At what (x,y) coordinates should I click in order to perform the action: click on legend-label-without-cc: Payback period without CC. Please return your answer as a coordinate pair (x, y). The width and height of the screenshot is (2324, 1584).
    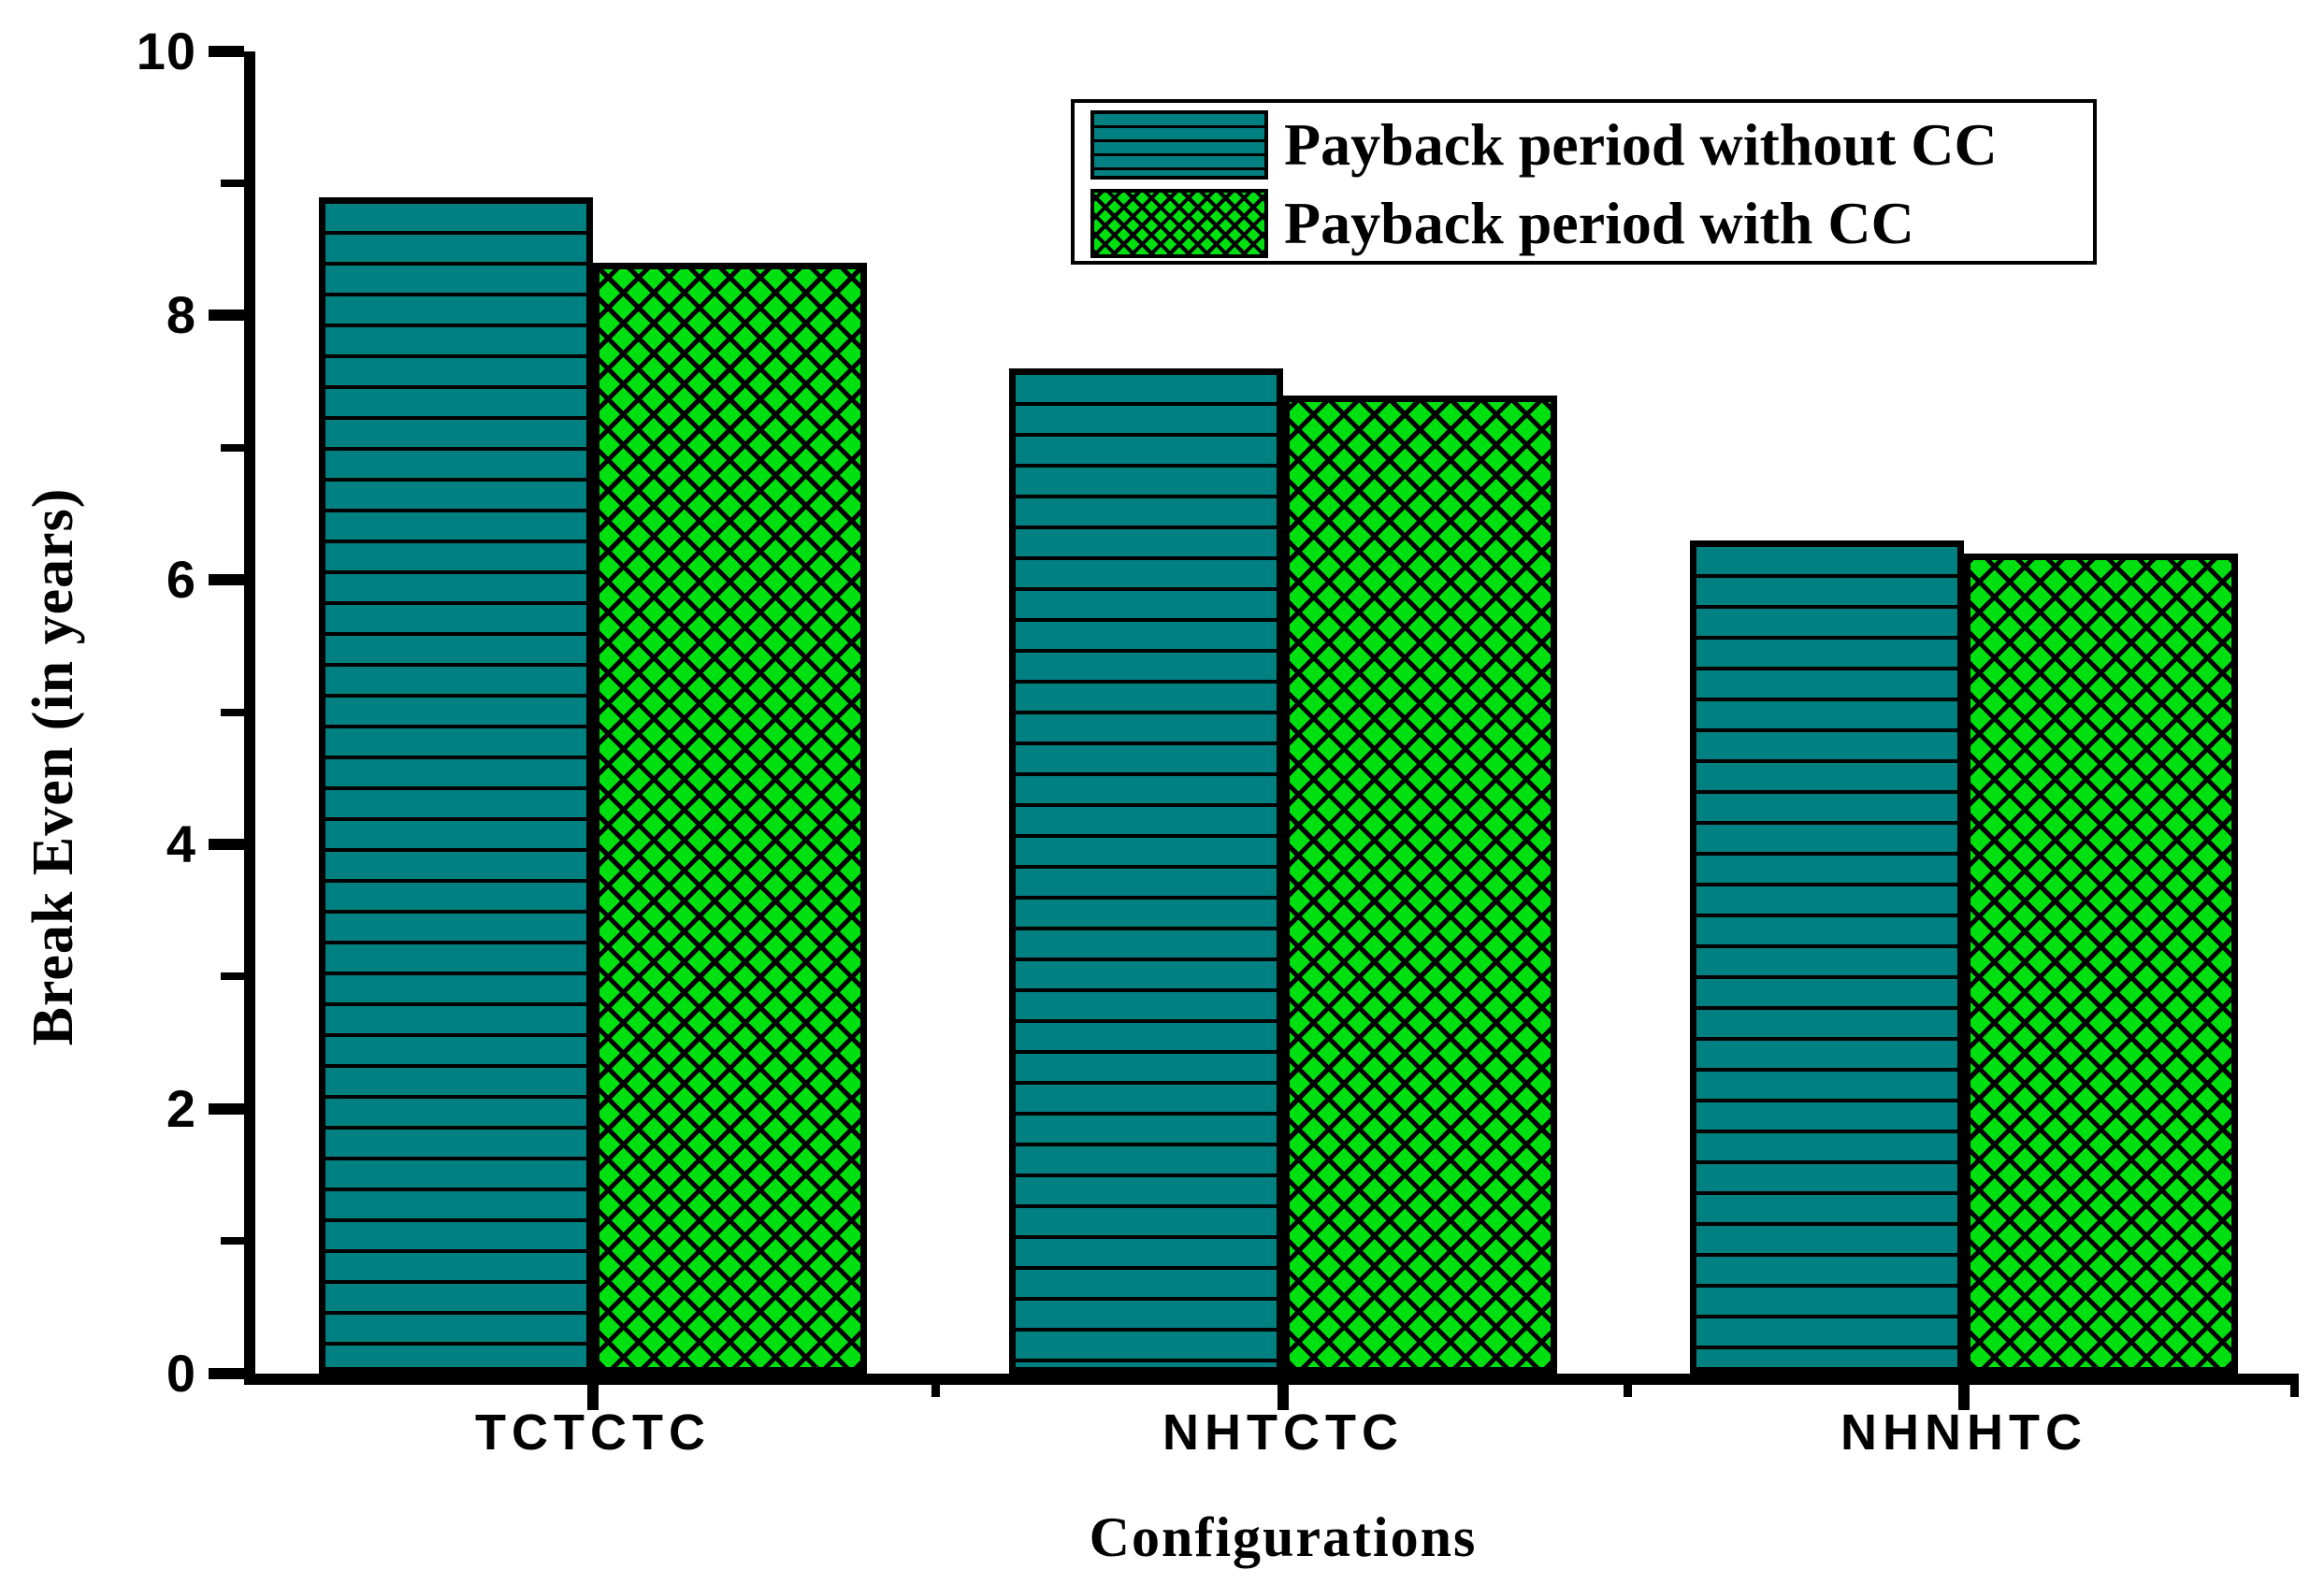
    Looking at the image, I should click on (1641, 144).